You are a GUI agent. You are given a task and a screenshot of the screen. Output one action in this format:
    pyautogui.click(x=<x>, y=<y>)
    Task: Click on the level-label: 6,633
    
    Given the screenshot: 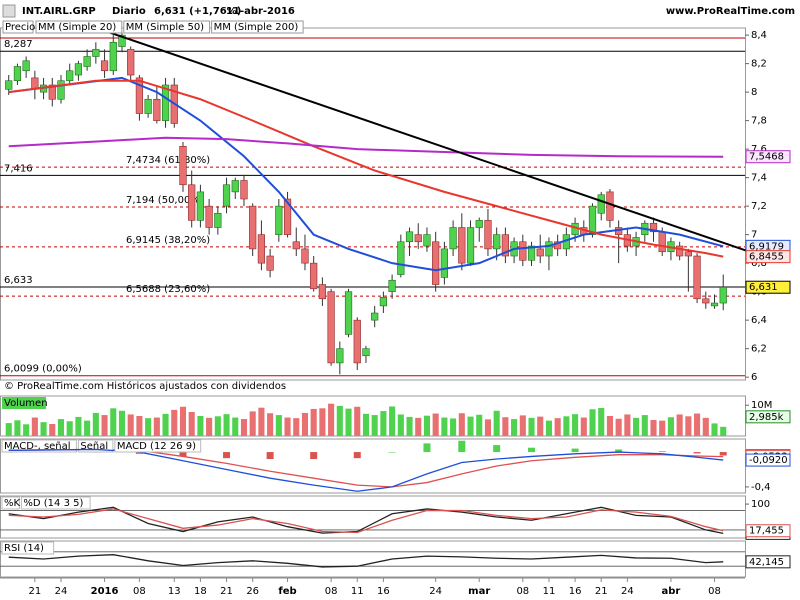 What is the action you would take?
    pyautogui.click(x=18, y=280)
    